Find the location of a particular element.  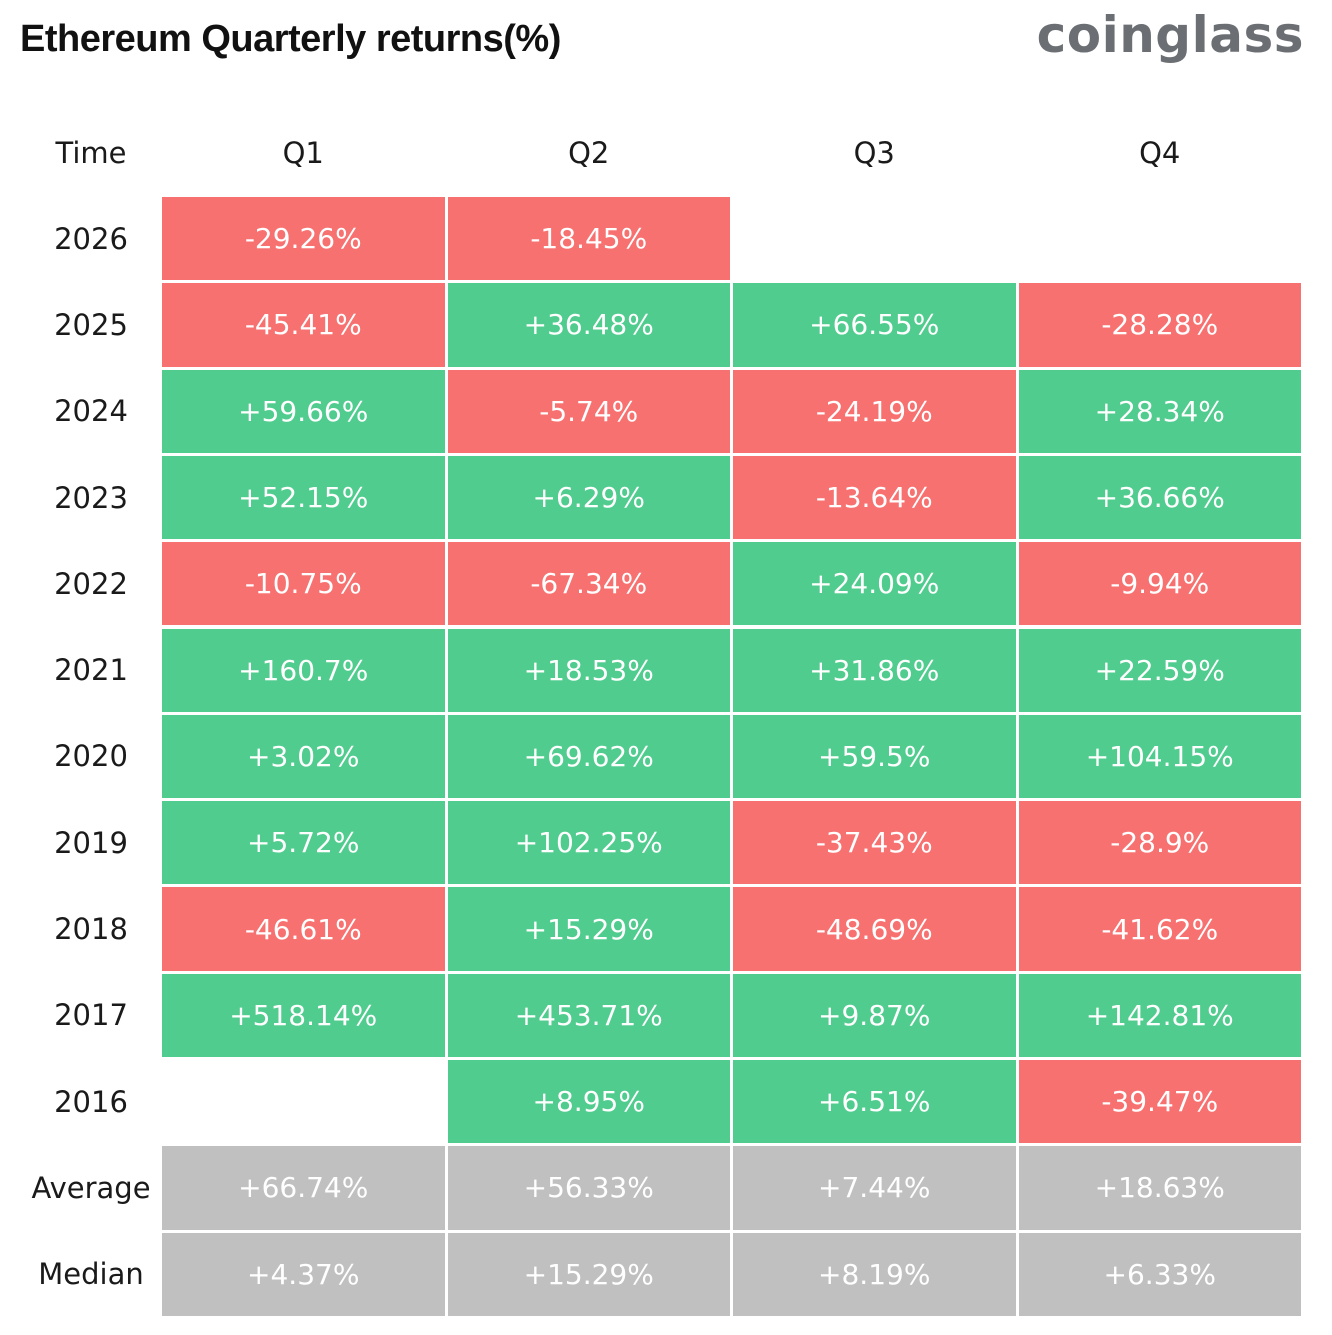

return-cell: +104.15% is located at coordinates (1159, 756).